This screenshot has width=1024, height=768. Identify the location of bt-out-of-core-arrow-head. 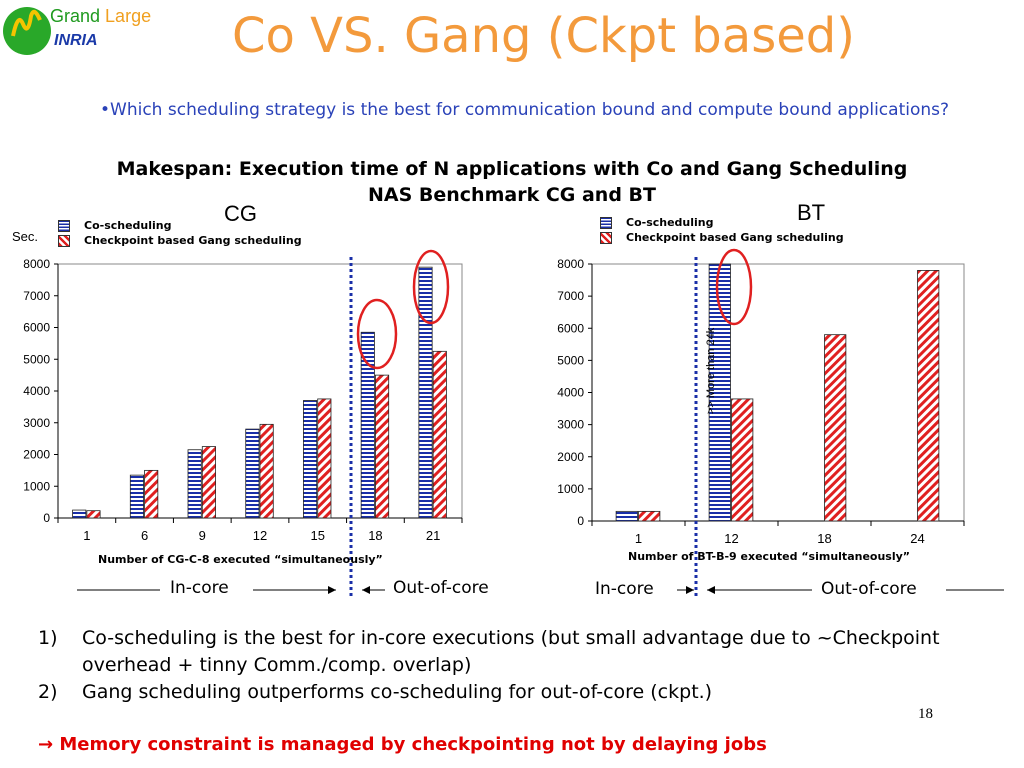
(711, 590).